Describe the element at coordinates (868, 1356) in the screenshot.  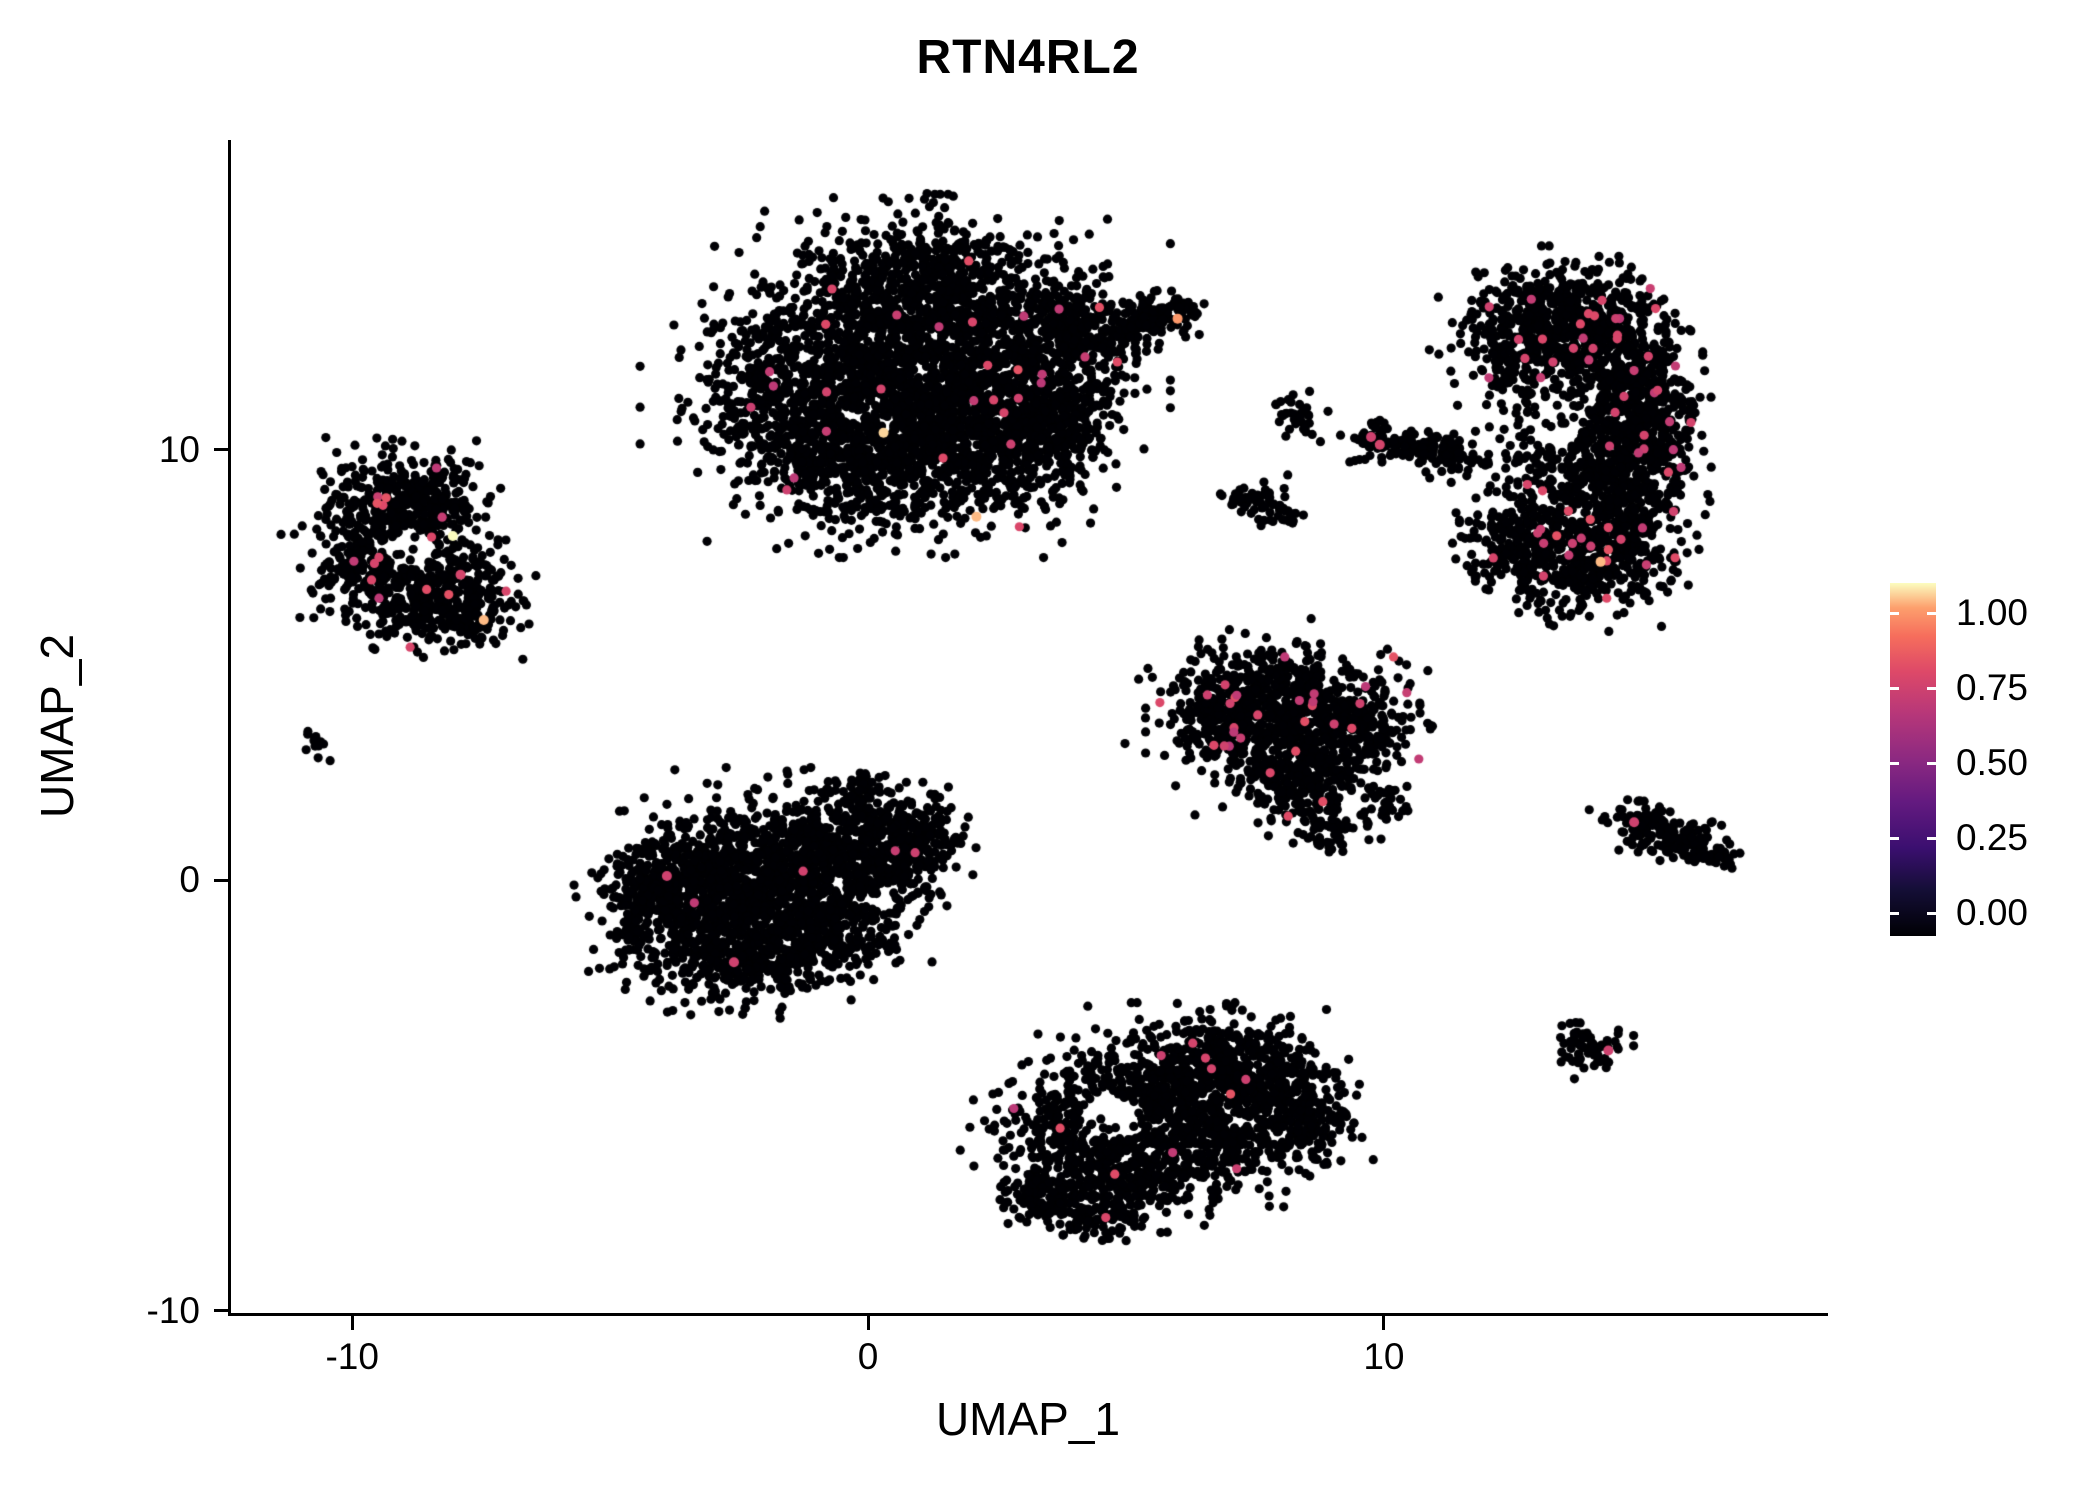
I see `x-tick-label: 0` at that location.